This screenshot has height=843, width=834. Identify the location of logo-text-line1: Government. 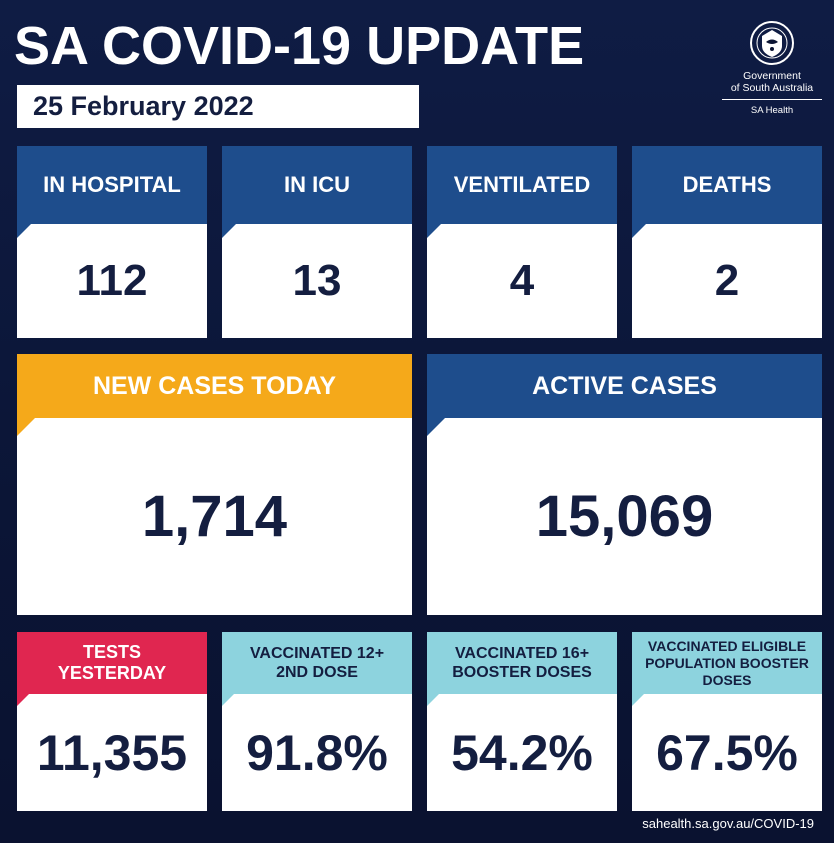
(772, 76).